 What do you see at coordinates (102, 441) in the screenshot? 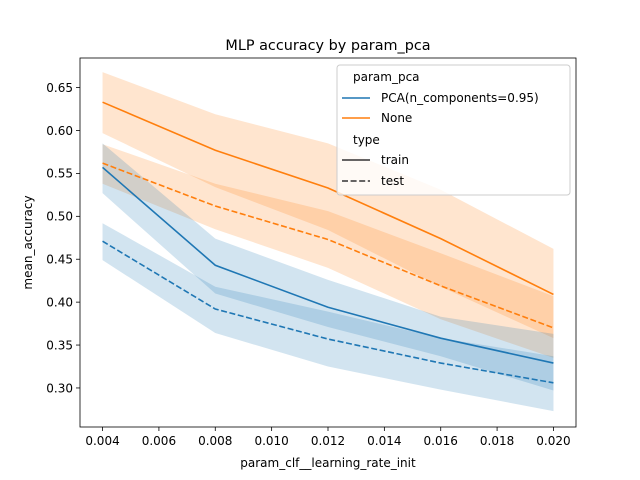
I see `x-tick-label: 0.004` at bounding box center [102, 441].